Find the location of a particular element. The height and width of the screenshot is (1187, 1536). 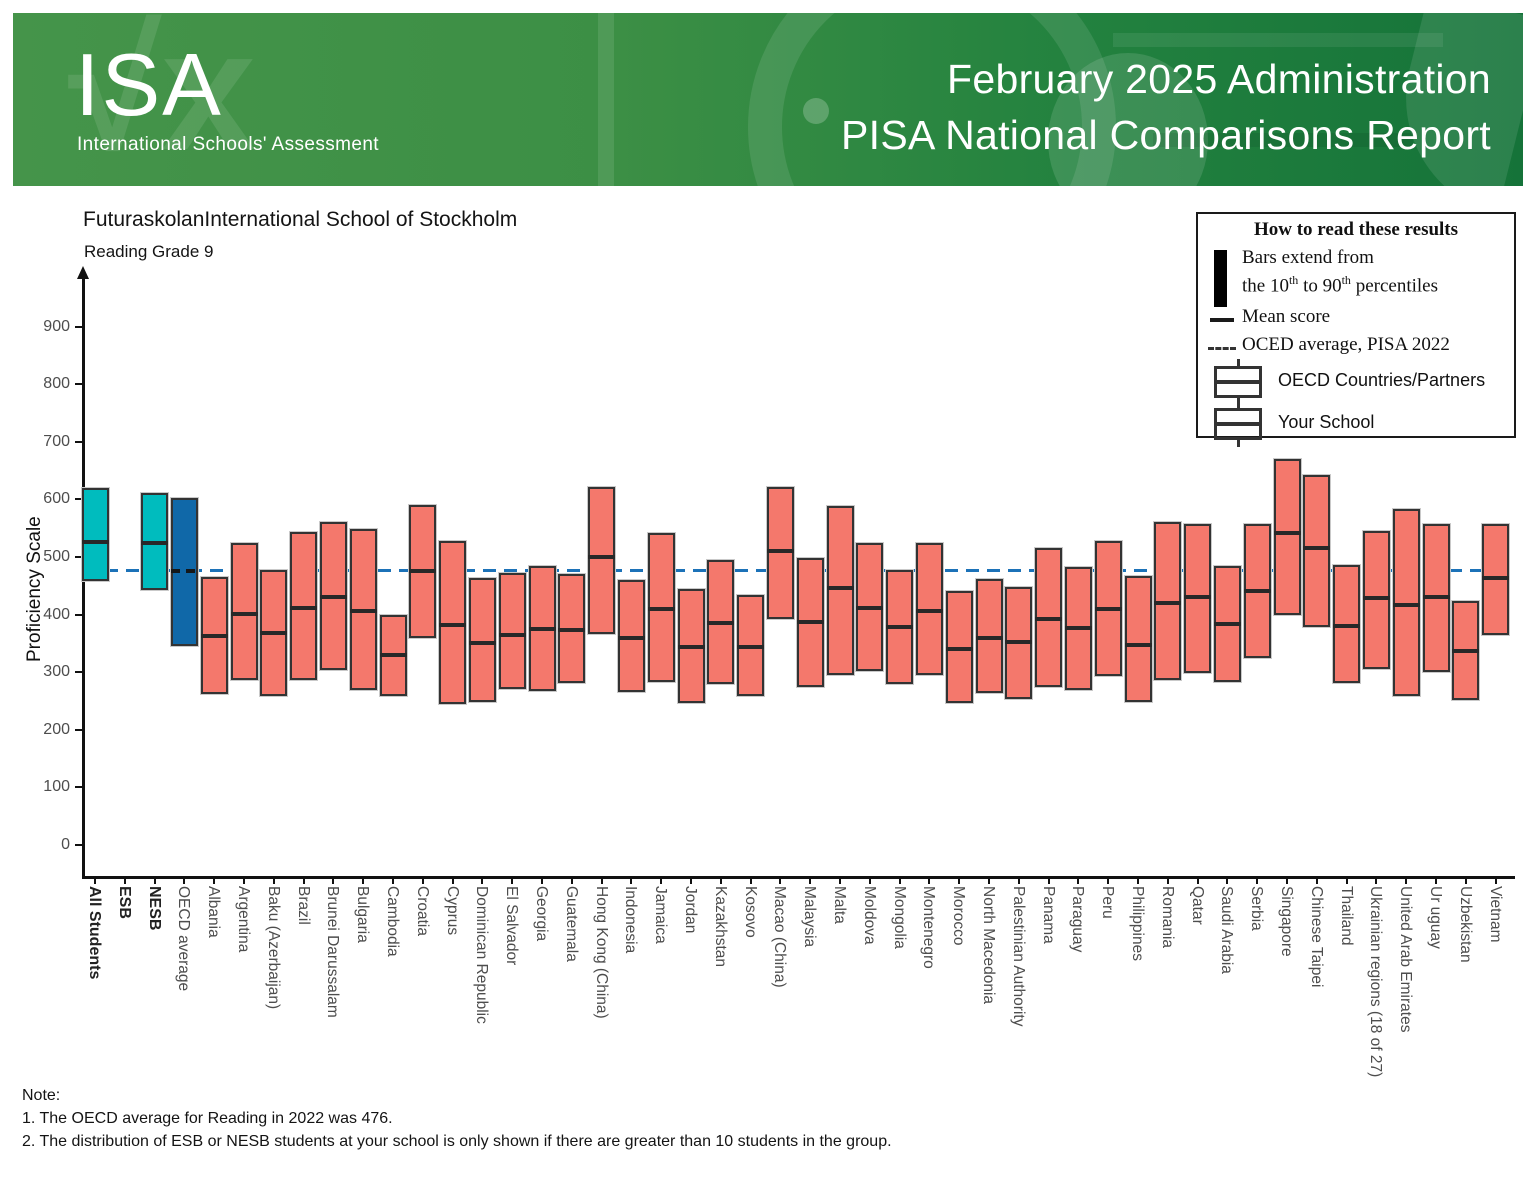

administration-title: February 2025 Administration is located at coordinates (1219, 79).